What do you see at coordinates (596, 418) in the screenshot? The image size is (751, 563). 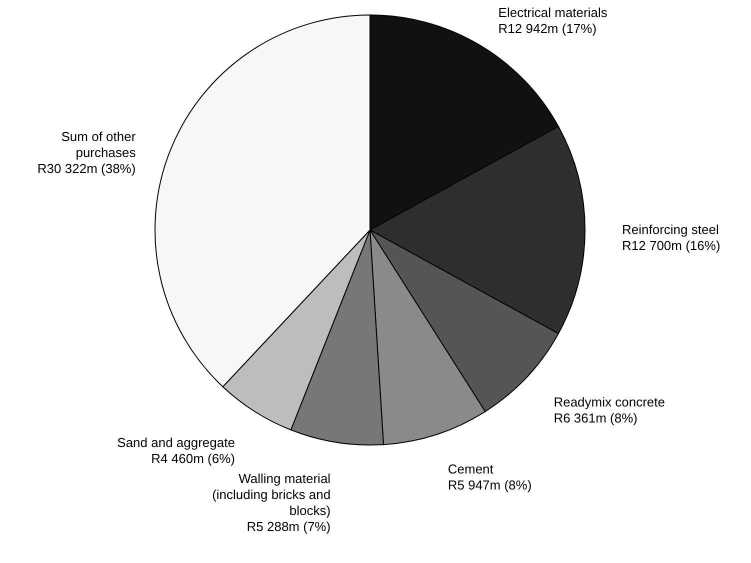 I see `data-label: R6 361m (8%)` at bounding box center [596, 418].